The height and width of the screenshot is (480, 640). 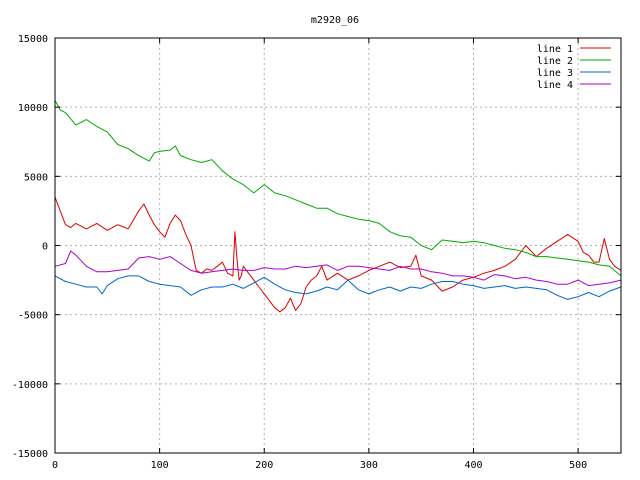 What do you see at coordinates (335, 20) in the screenshot?
I see `chart-title: m2920_06` at bounding box center [335, 20].